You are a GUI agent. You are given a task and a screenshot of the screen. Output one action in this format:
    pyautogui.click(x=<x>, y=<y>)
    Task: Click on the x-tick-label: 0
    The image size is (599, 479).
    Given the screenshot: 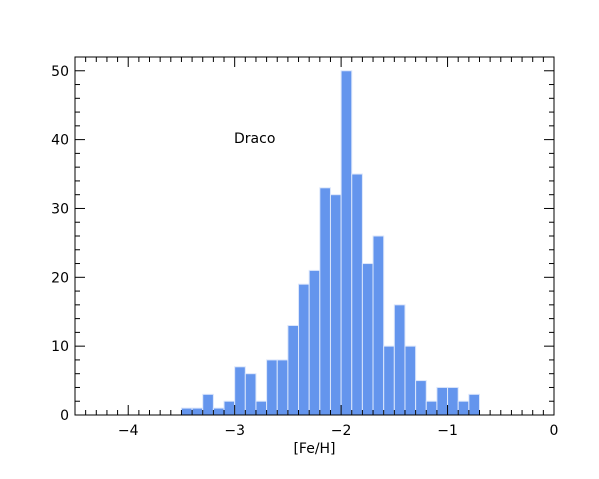 What is the action you would take?
    pyautogui.click(x=554, y=431)
    